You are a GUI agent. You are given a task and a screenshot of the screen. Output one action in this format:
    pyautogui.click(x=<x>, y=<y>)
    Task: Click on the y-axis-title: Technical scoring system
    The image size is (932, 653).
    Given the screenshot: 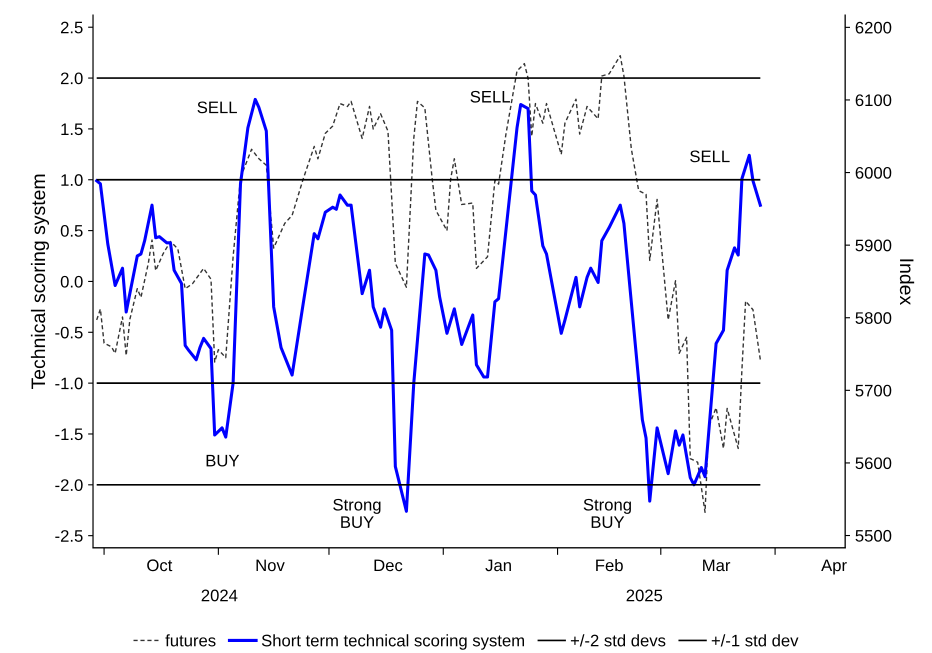 What is the action you would take?
    pyautogui.click(x=40, y=282)
    